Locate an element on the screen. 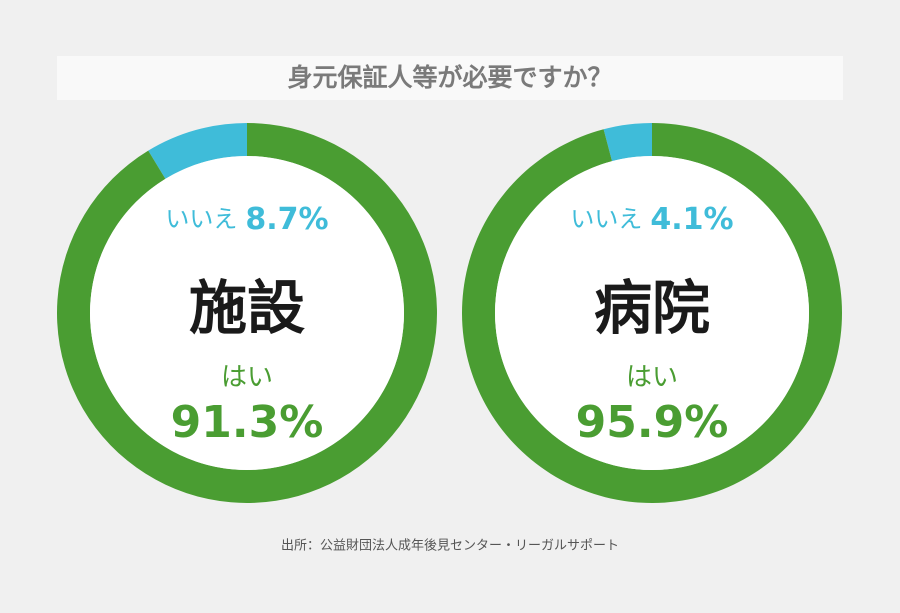 The image size is (900, 613). slice-label: いいえ 8.7% is located at coordinates (246, 219).